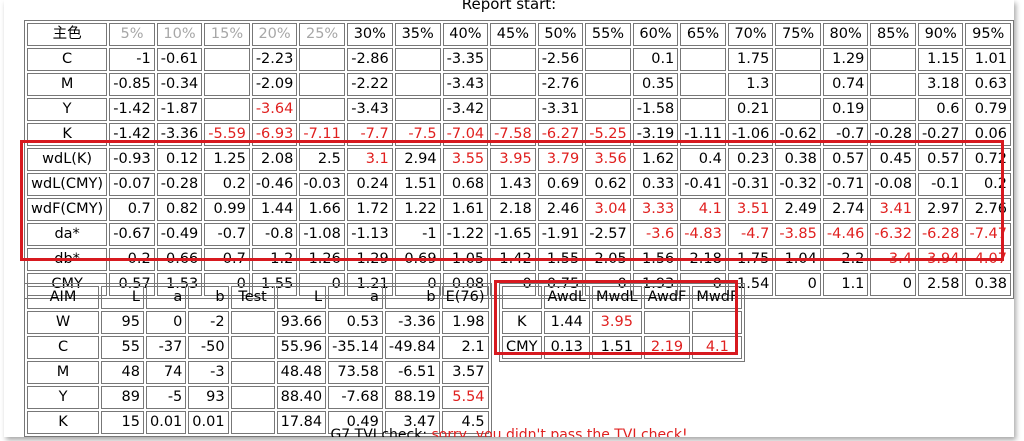 Image resolution: width=1024 pixels, height=441 pixels. Describe the element at coordinates (166, 372) in the screenshot. I see `aim-value-cell: 74` at that location.